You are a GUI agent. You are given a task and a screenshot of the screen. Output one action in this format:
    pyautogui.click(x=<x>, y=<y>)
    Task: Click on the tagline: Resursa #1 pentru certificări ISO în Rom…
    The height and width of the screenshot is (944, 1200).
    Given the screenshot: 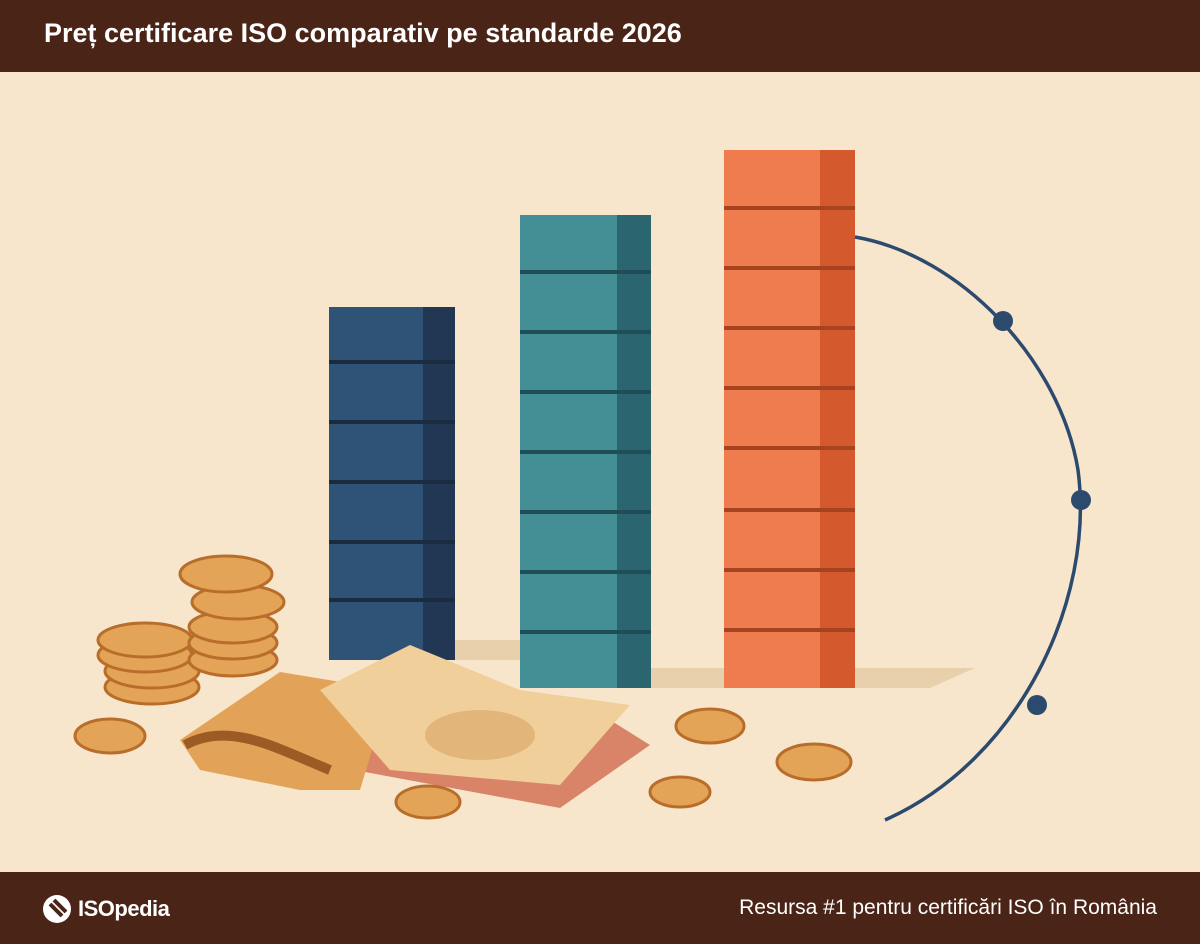 What is the action you would take?
    pyautogui.click(x=948, y=907)
    